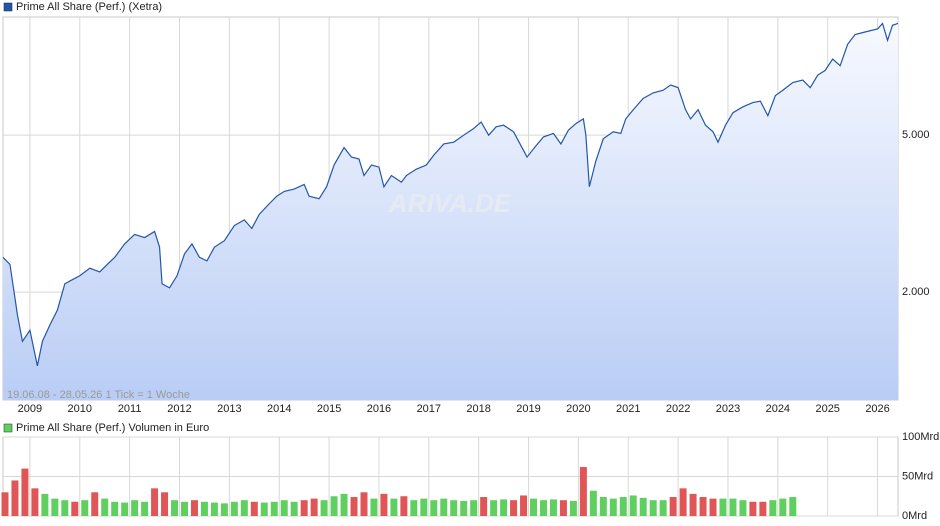 The height and width of the screenshot is (526, 940). I want to click on x-tick-label: 2014, so click(279, 409).